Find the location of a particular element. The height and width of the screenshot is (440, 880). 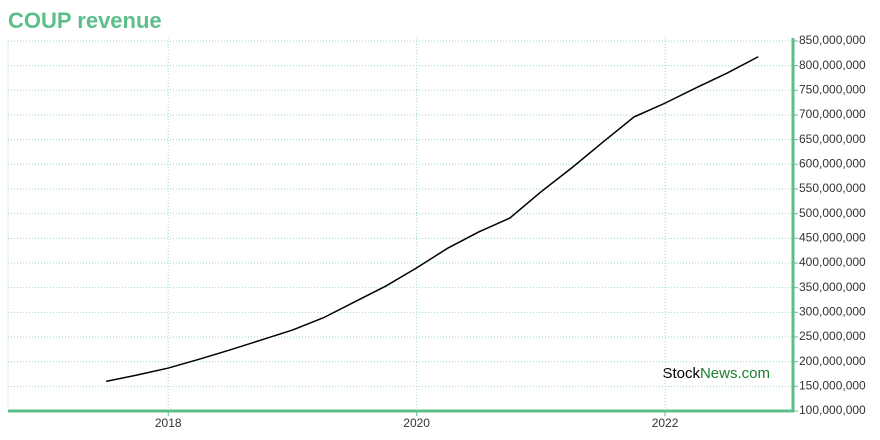

y-tick-label: 750,000,000 is located at coordinates (832, 89).